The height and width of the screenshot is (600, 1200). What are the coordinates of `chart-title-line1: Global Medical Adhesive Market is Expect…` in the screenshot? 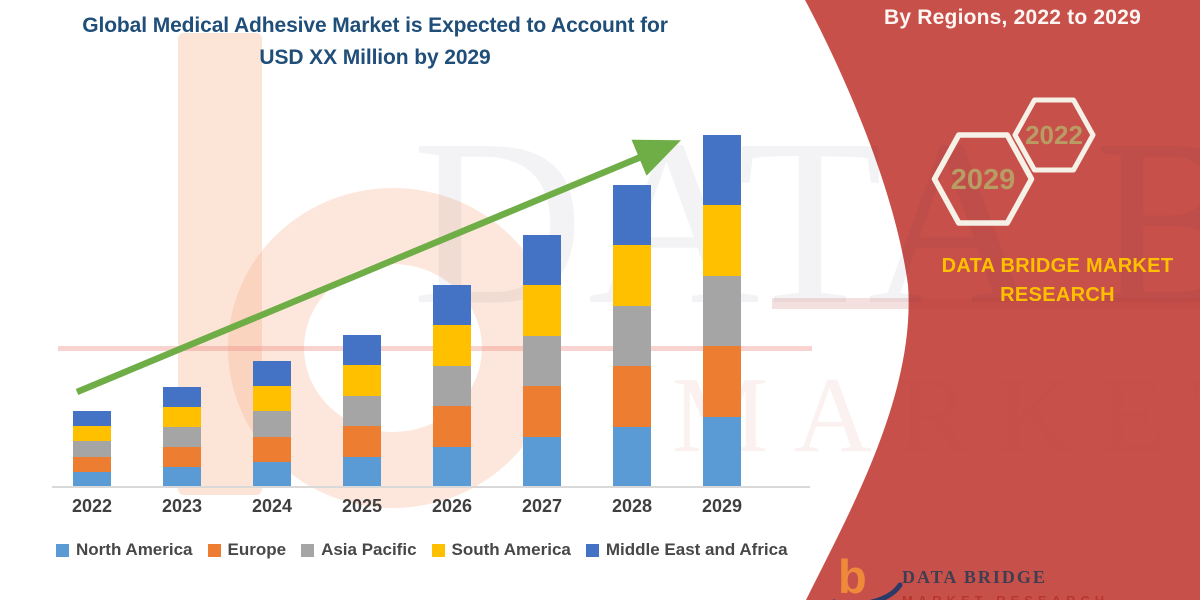 It's located at (375, 25).